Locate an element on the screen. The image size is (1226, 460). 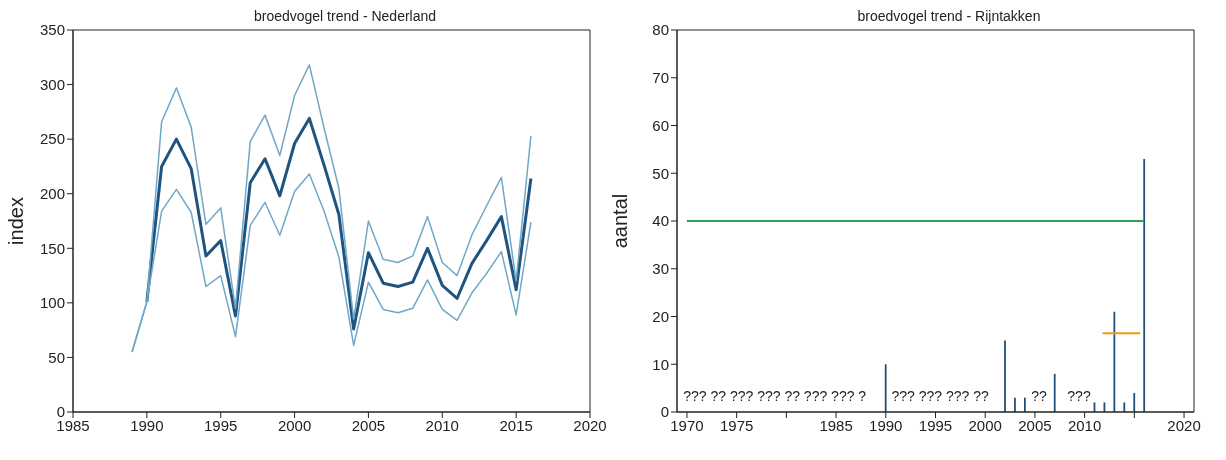
x-tick-label: 2015 is located at coordinates (516, 425).